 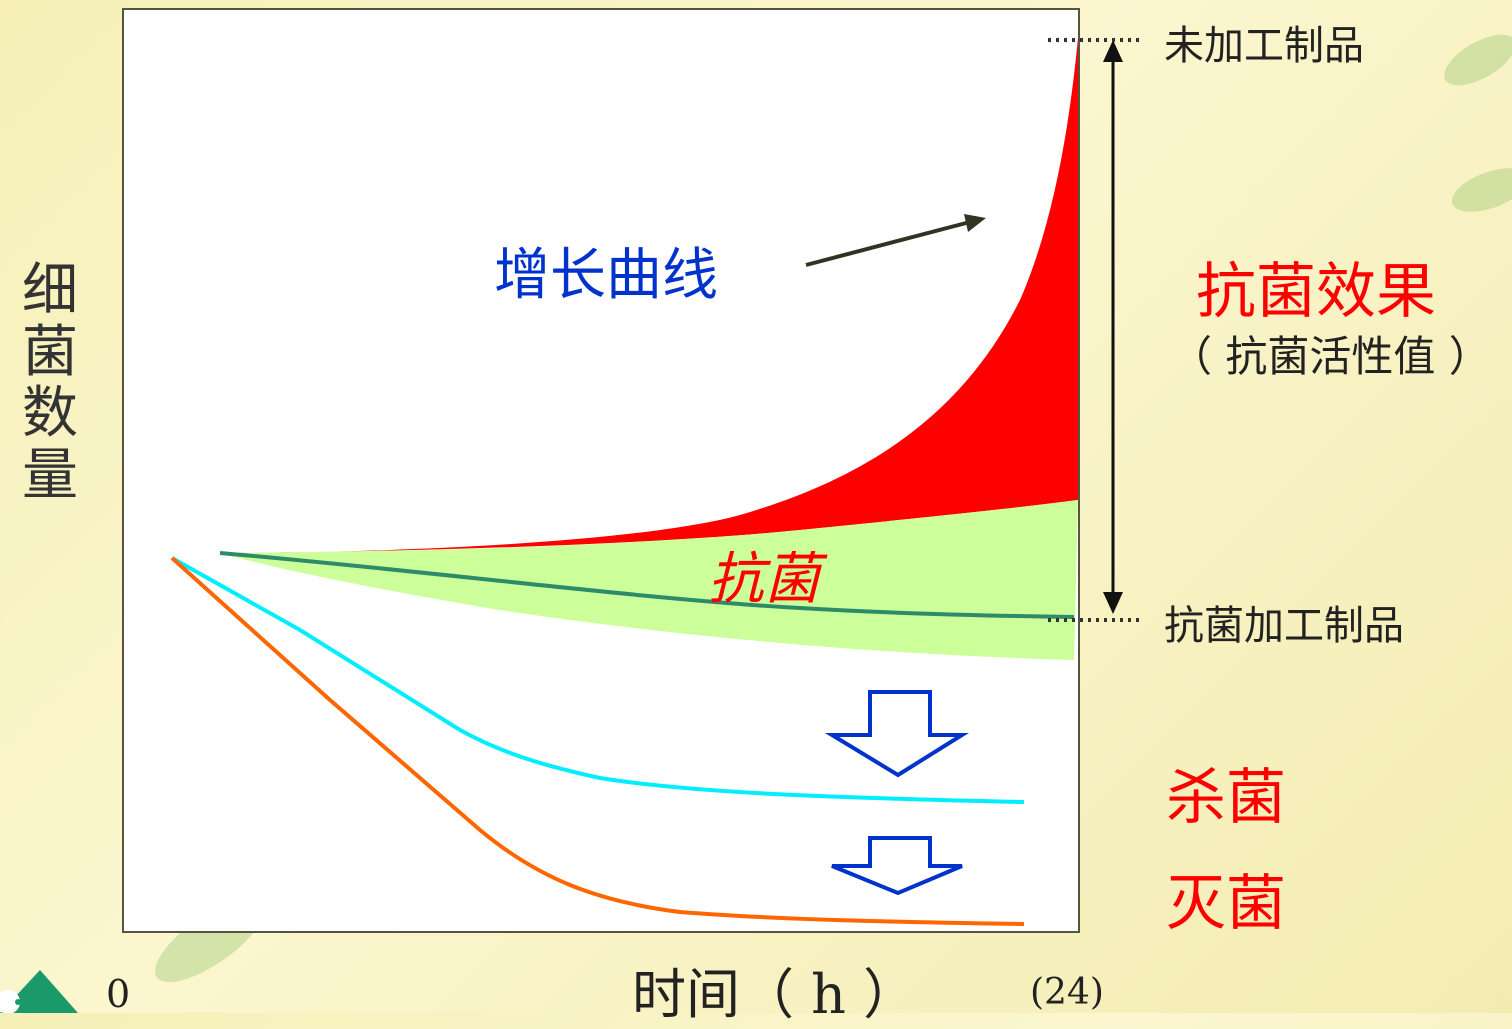 I want to click on x-axis-start-tick: 0, so click(x=118, y=994).